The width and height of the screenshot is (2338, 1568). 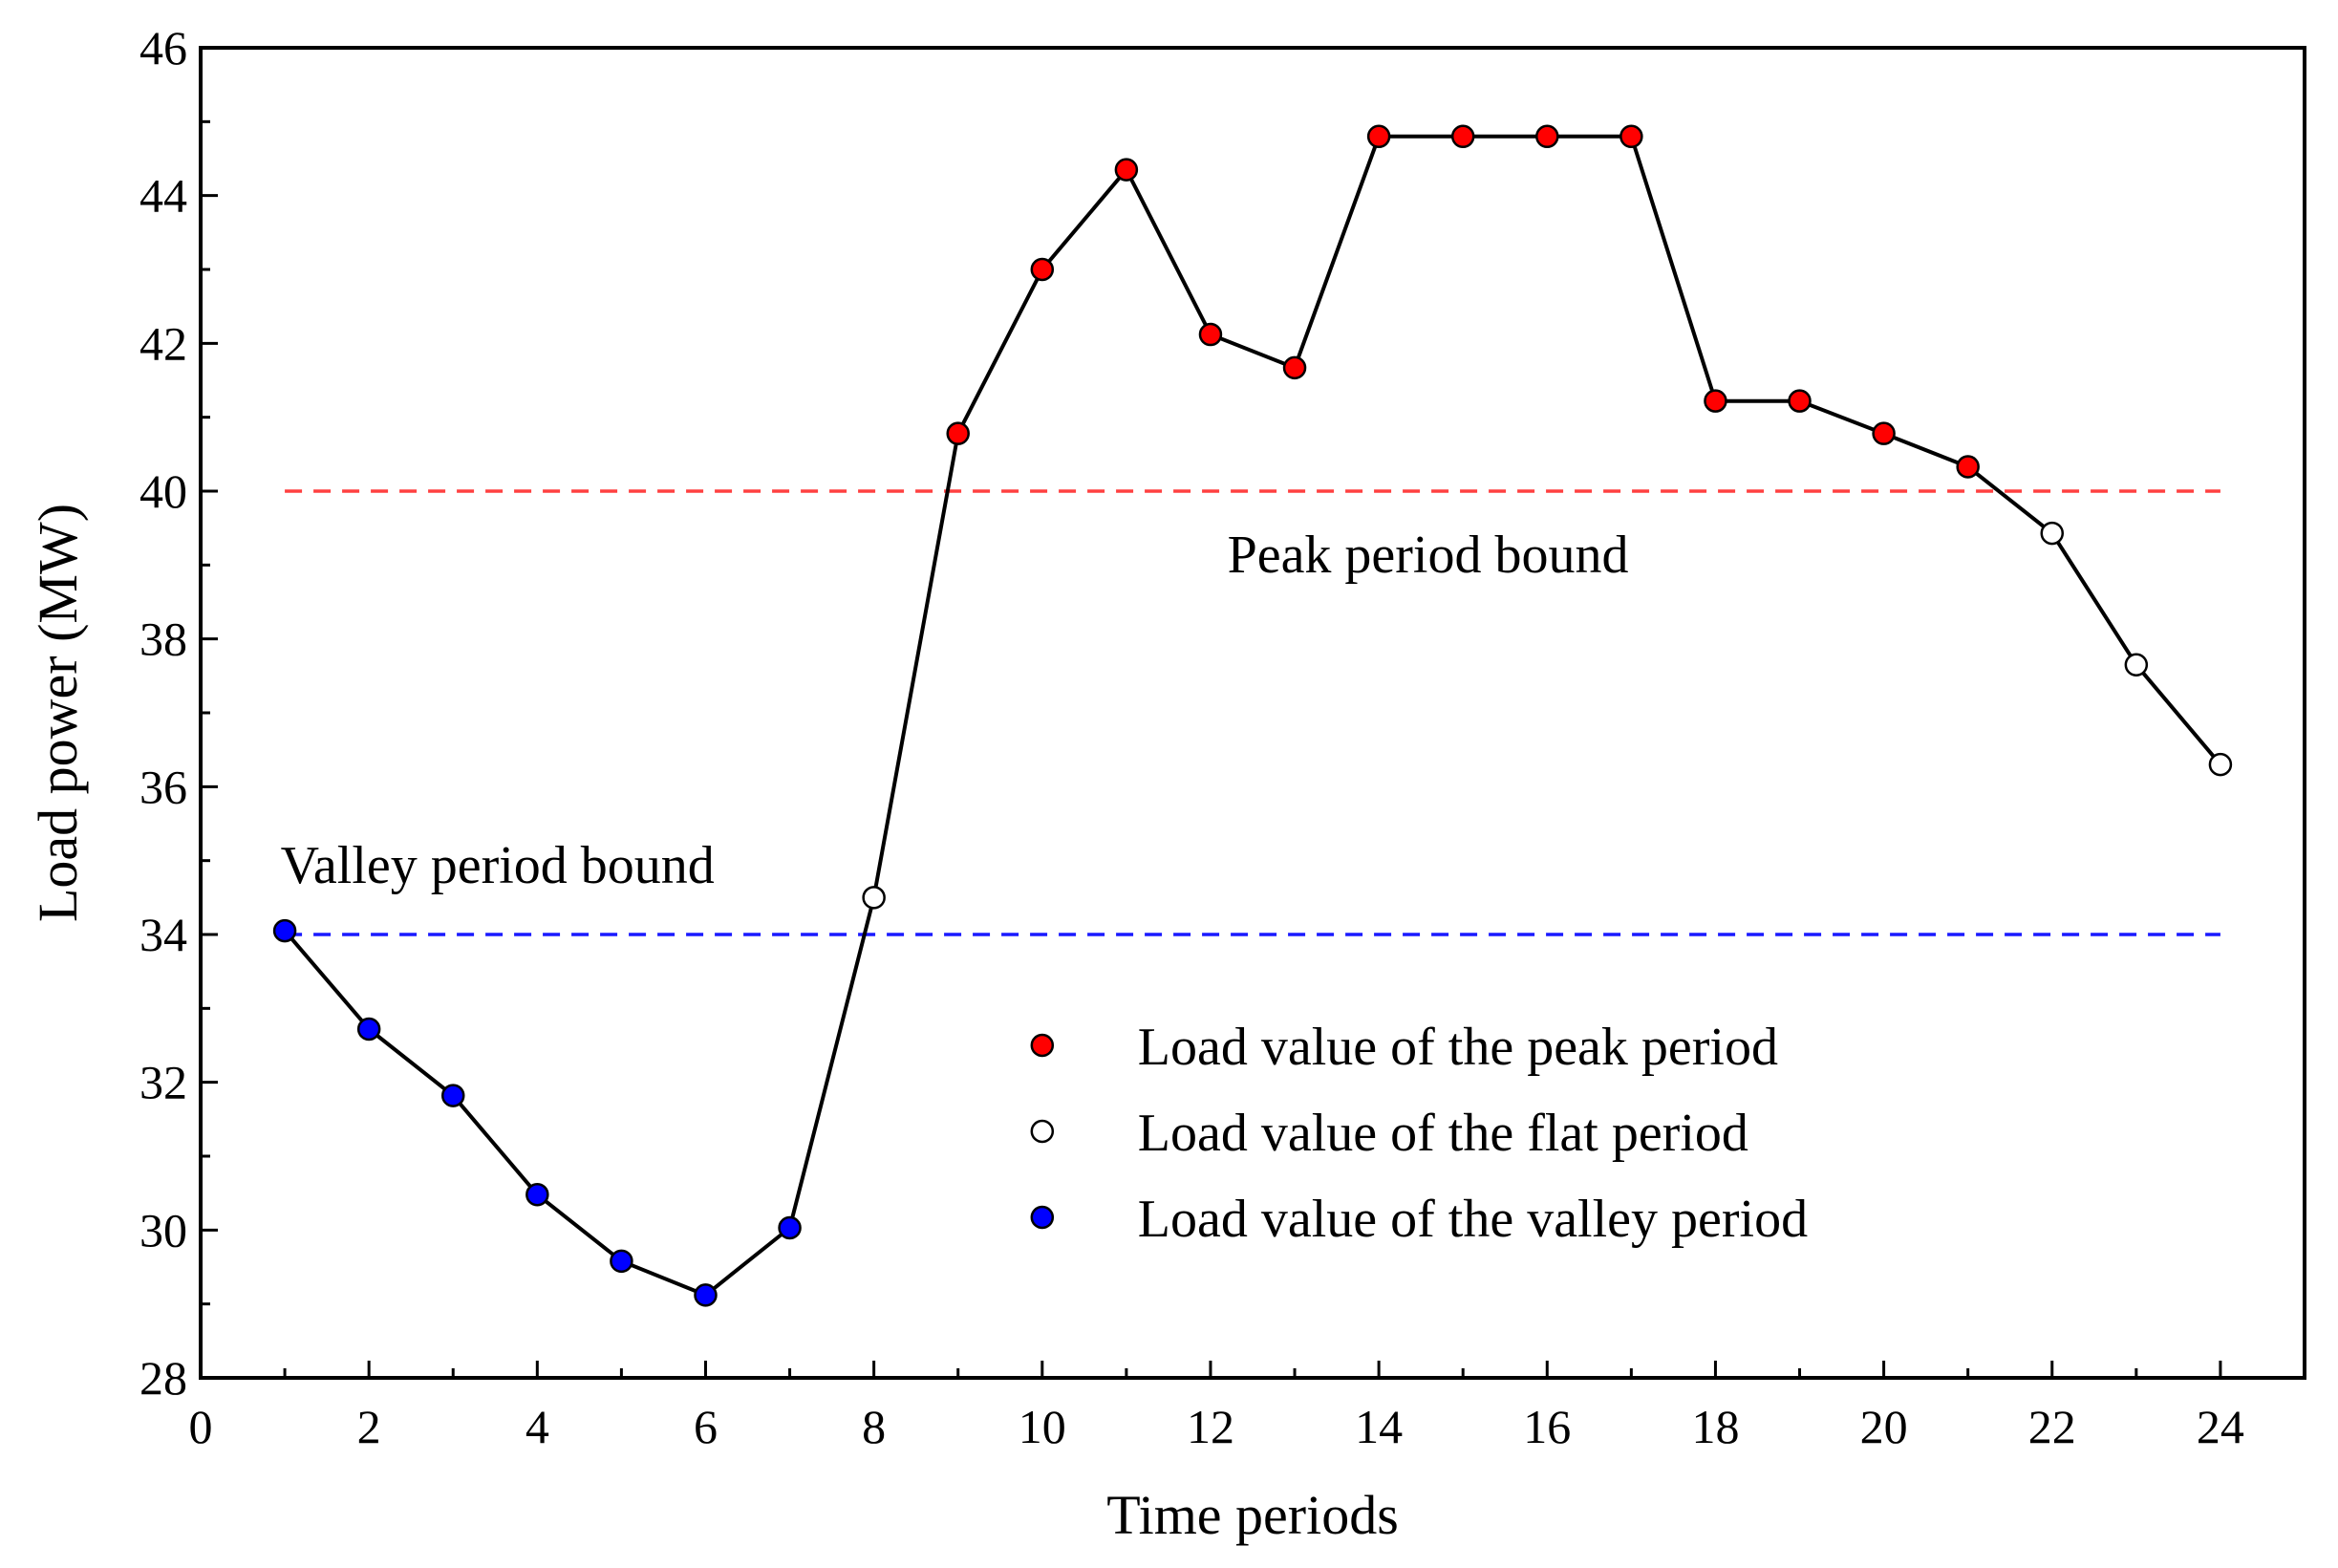 I want to click on valley-bound-annotation: Valley period bound, so click(x=498, y=866).